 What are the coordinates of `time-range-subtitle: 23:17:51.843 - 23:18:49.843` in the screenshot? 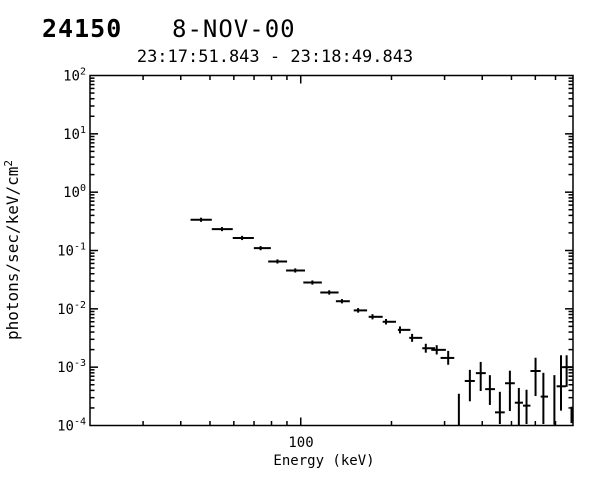 It's located at (275, 57).